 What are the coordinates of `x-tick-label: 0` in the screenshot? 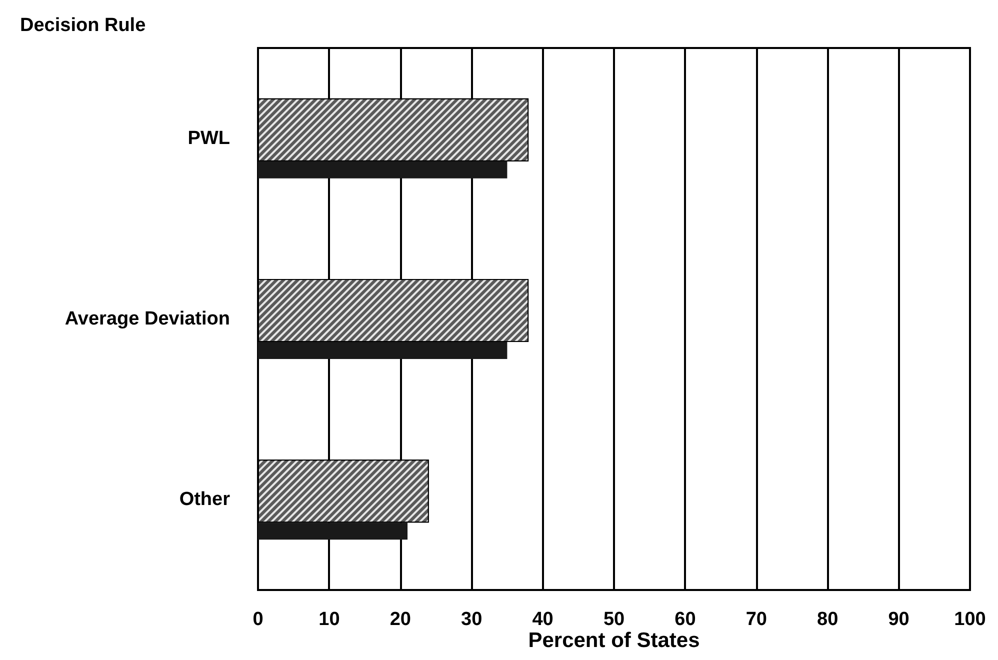 It's located at (258, 619).